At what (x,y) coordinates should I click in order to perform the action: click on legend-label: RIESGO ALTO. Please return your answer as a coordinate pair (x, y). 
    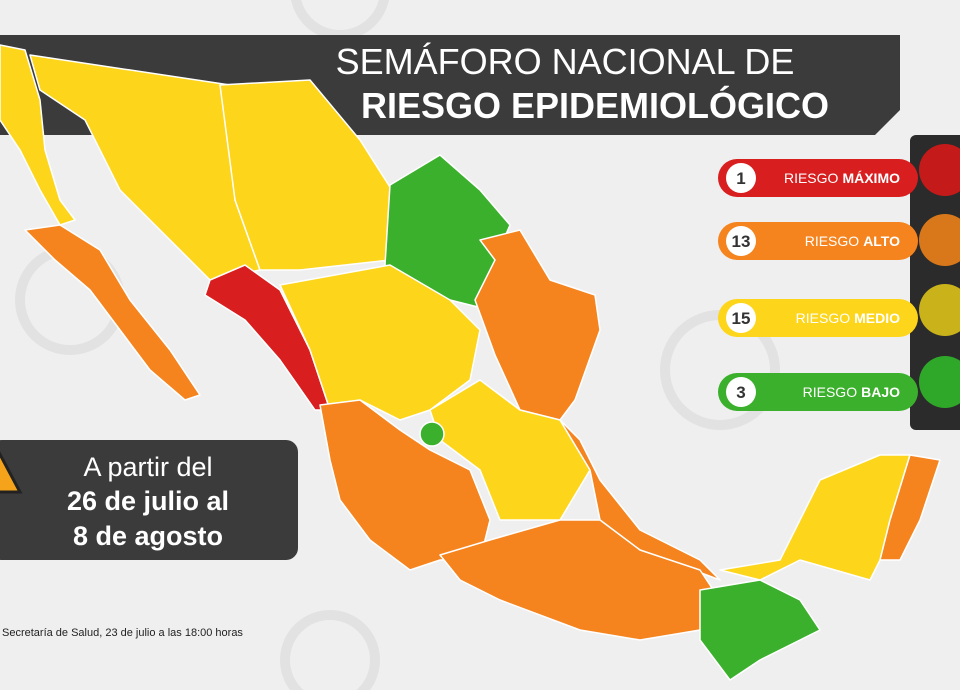
    Looking at the image, I should click on (852, 241).